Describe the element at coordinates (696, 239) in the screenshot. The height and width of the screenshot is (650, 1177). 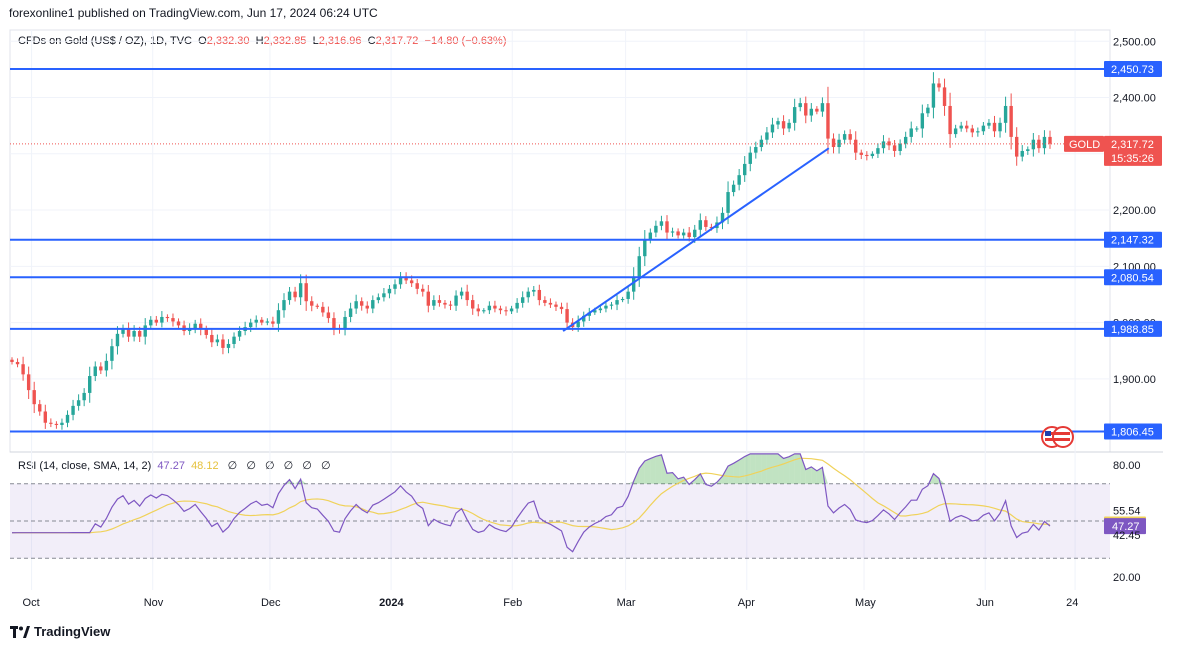
I see `trendline` at that location.